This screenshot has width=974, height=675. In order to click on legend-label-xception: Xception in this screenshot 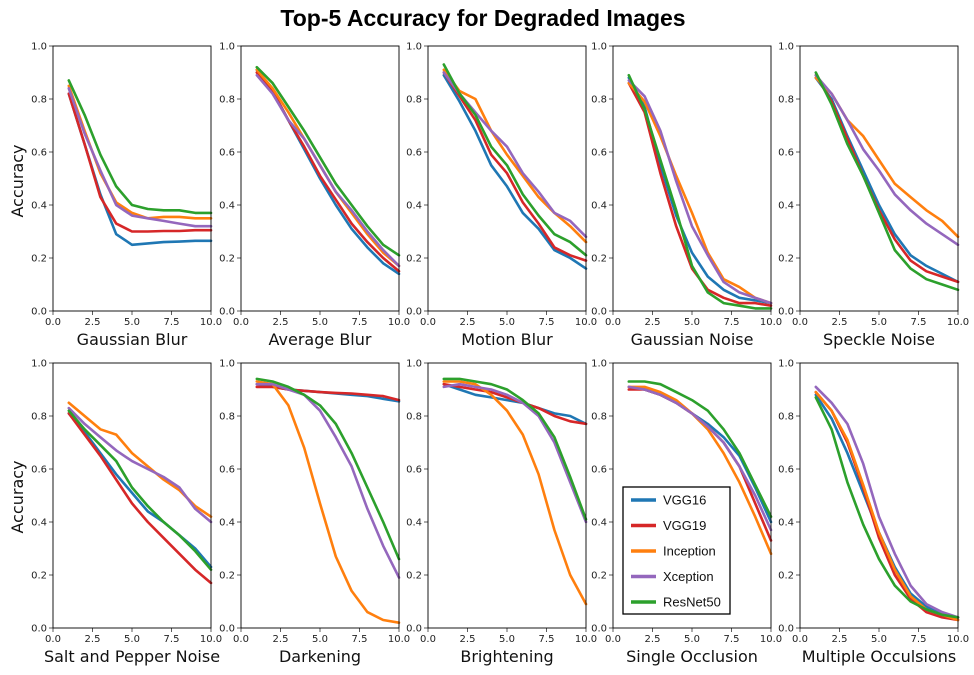, I will do `click(688, 576)`.